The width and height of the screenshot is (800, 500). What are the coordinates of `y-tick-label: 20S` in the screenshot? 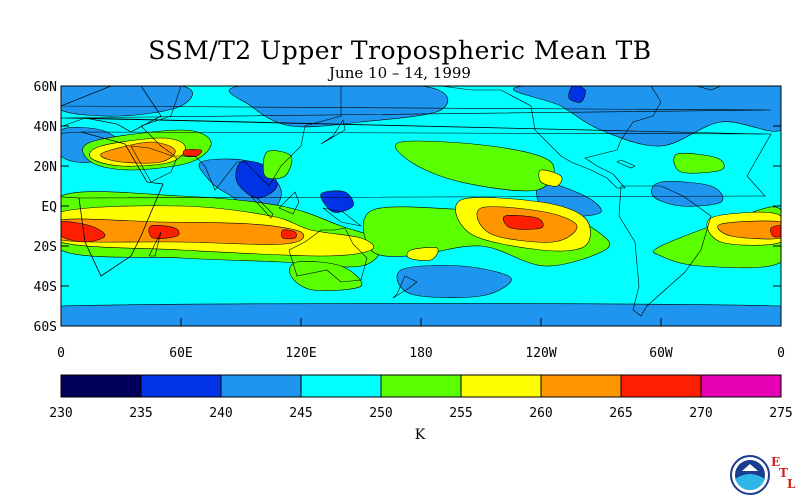 It's located at (45, 247).